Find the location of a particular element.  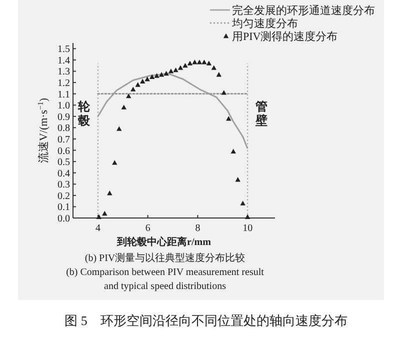

y-tick-label: 1.5 is located at coordinates (64, 50).